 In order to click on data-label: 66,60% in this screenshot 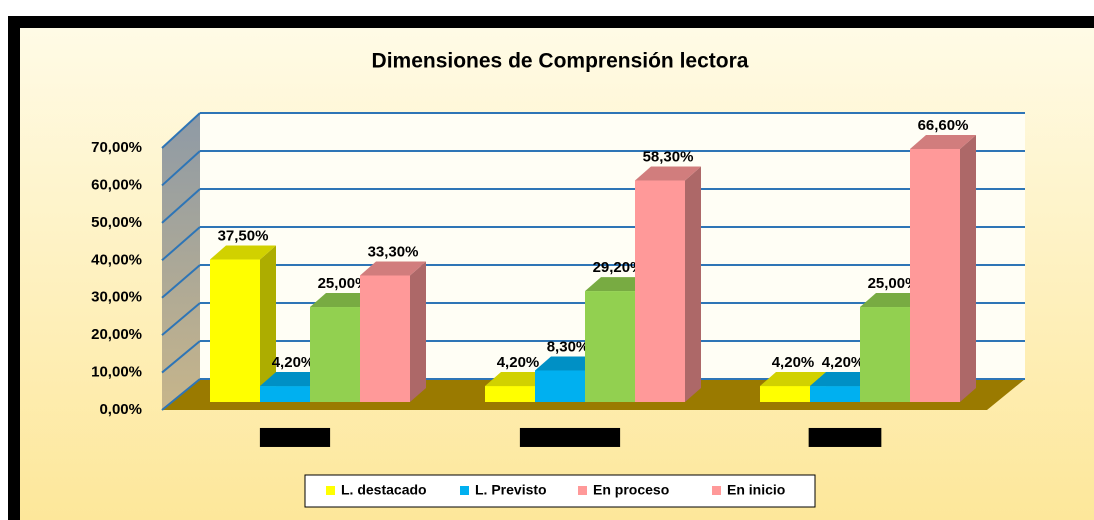, I will do `click(943, 125)`.